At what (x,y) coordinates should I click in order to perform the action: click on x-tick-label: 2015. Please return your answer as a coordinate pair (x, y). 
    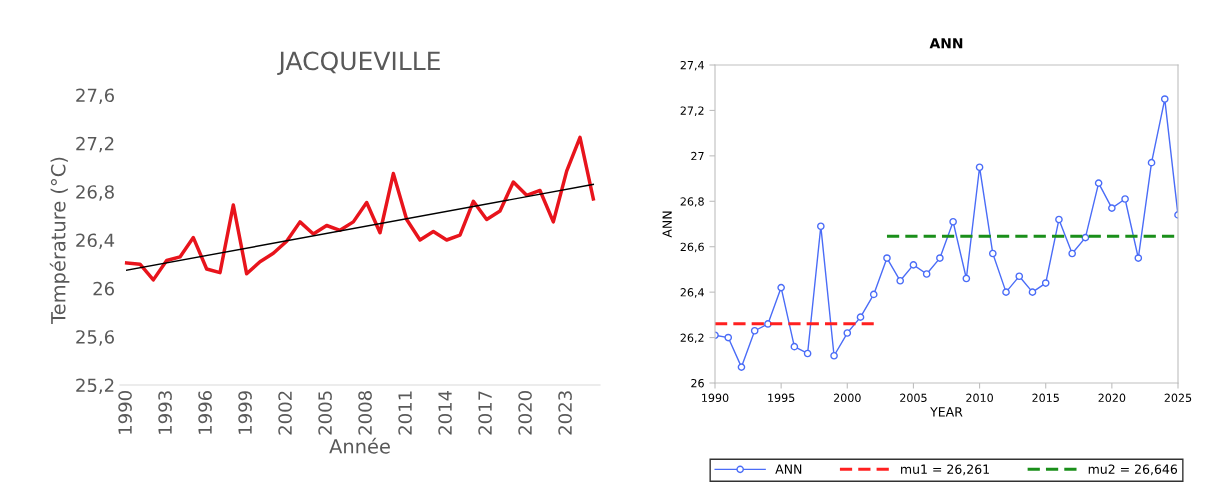
    Looking at the image, I should click on (1045, 398).